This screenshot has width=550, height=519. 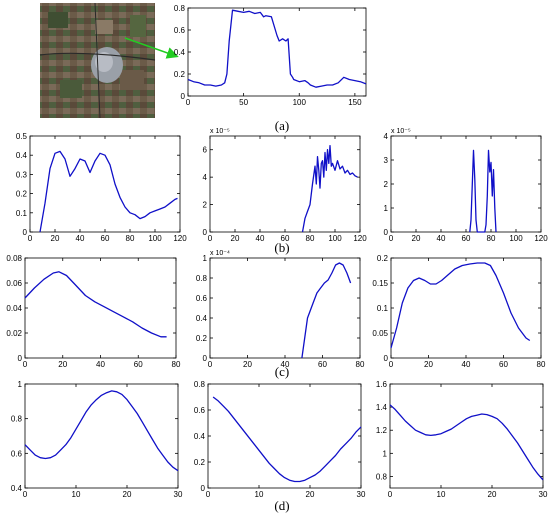 I want to click on chart-d2: 0 10 20 30 0 0.2 0.4 0.6 0.8, so click(x=280, y=439).